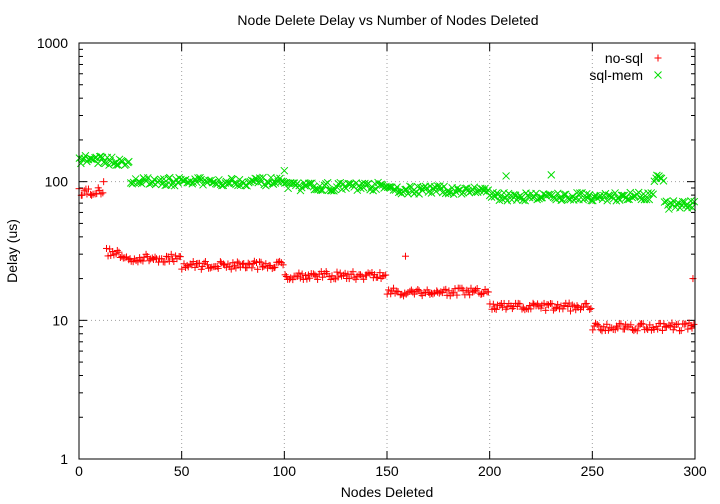 The width and height of the screenshot is (720, 504). I want to click on y-tick-label: 1000, so click(52, 43).